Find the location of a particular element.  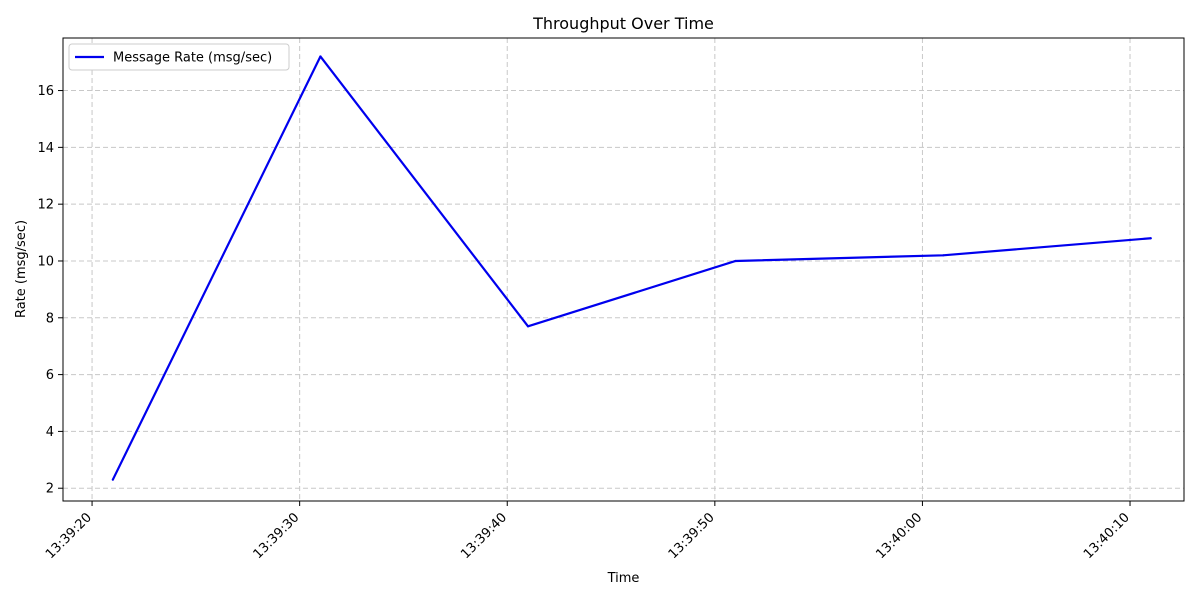

y-tick-label: 14 is located at coordinates (45, 148).